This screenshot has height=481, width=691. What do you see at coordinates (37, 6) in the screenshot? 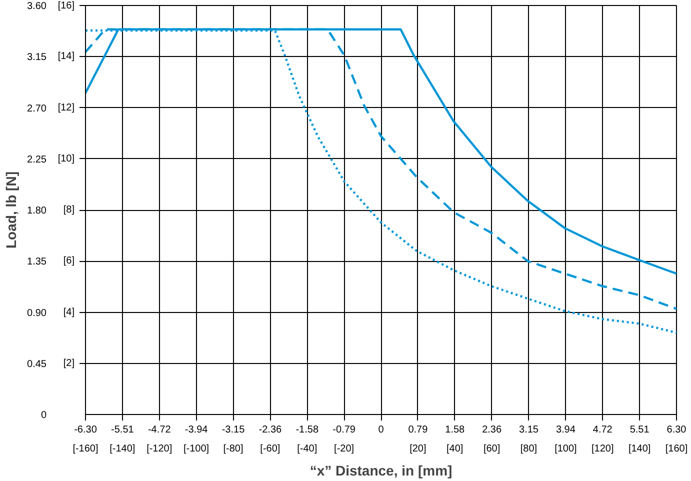
I see `y-tick-label: 3.60` at bounding box center [37, 6].